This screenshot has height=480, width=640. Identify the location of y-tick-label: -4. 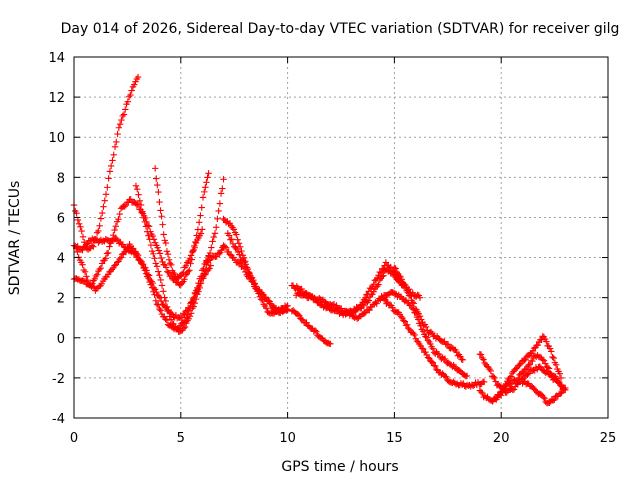
(58, 419).